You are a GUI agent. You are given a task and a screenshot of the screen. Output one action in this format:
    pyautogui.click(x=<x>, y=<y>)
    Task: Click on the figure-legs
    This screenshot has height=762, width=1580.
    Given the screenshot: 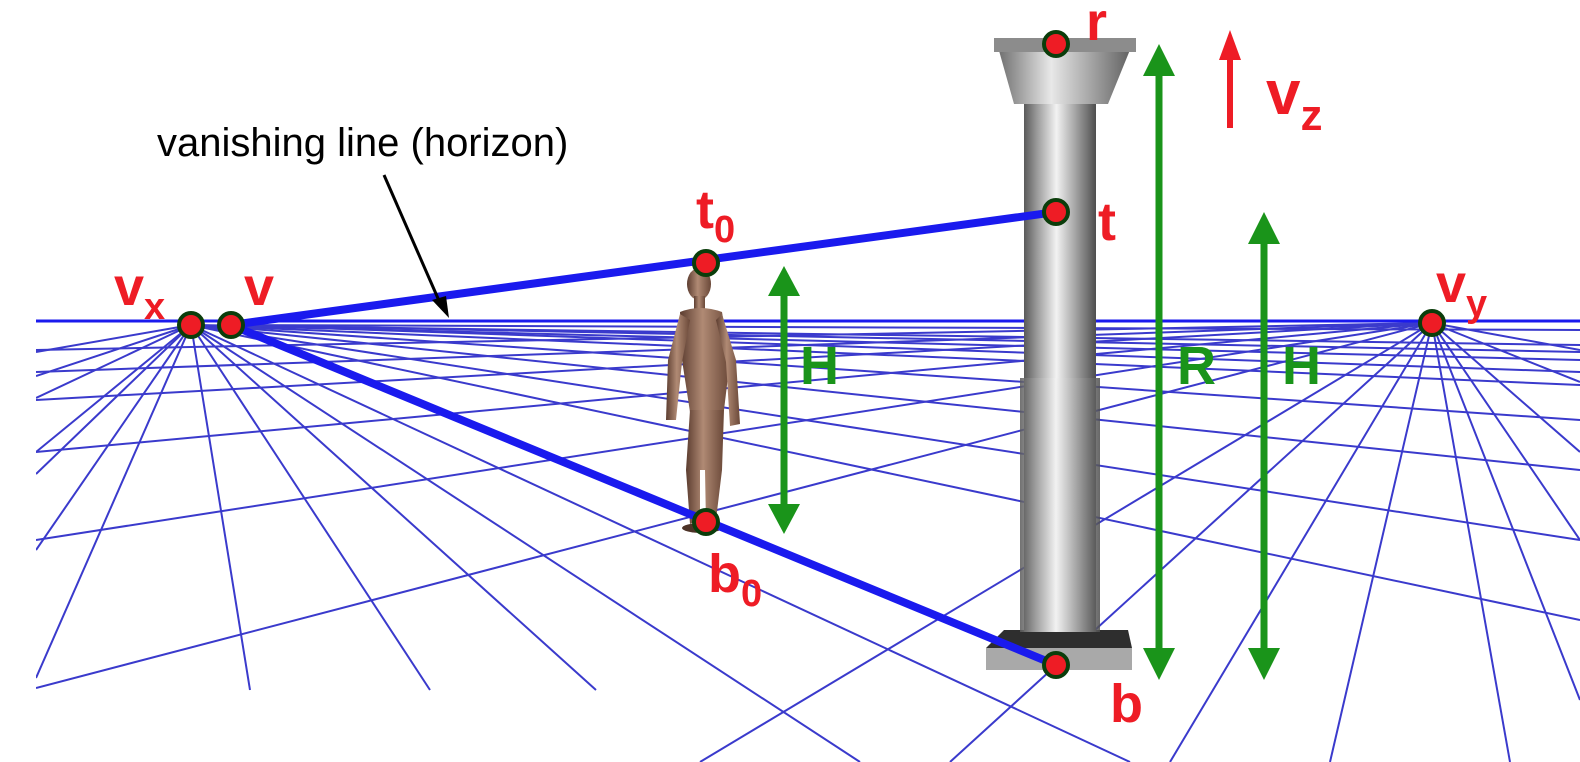 What is the action you would take?
    pyautogui.click(x=705, y=467)
    